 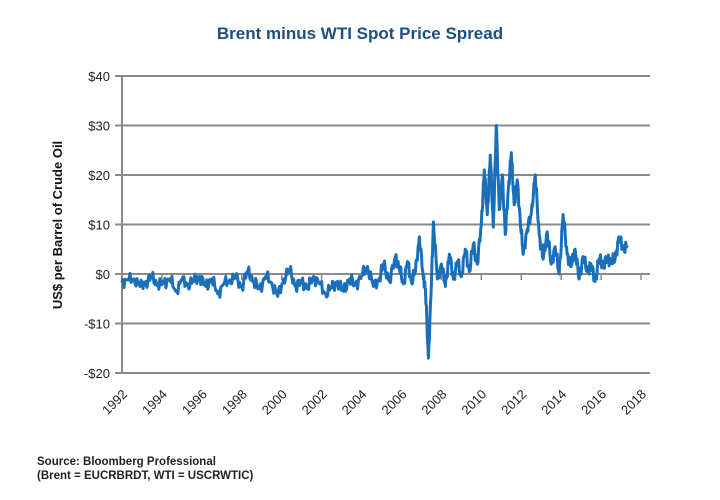 What do you see at coordinates (274, 402) in the screenshot?
I see `x-tick-label: 2000` at bounding box center [274, 402].